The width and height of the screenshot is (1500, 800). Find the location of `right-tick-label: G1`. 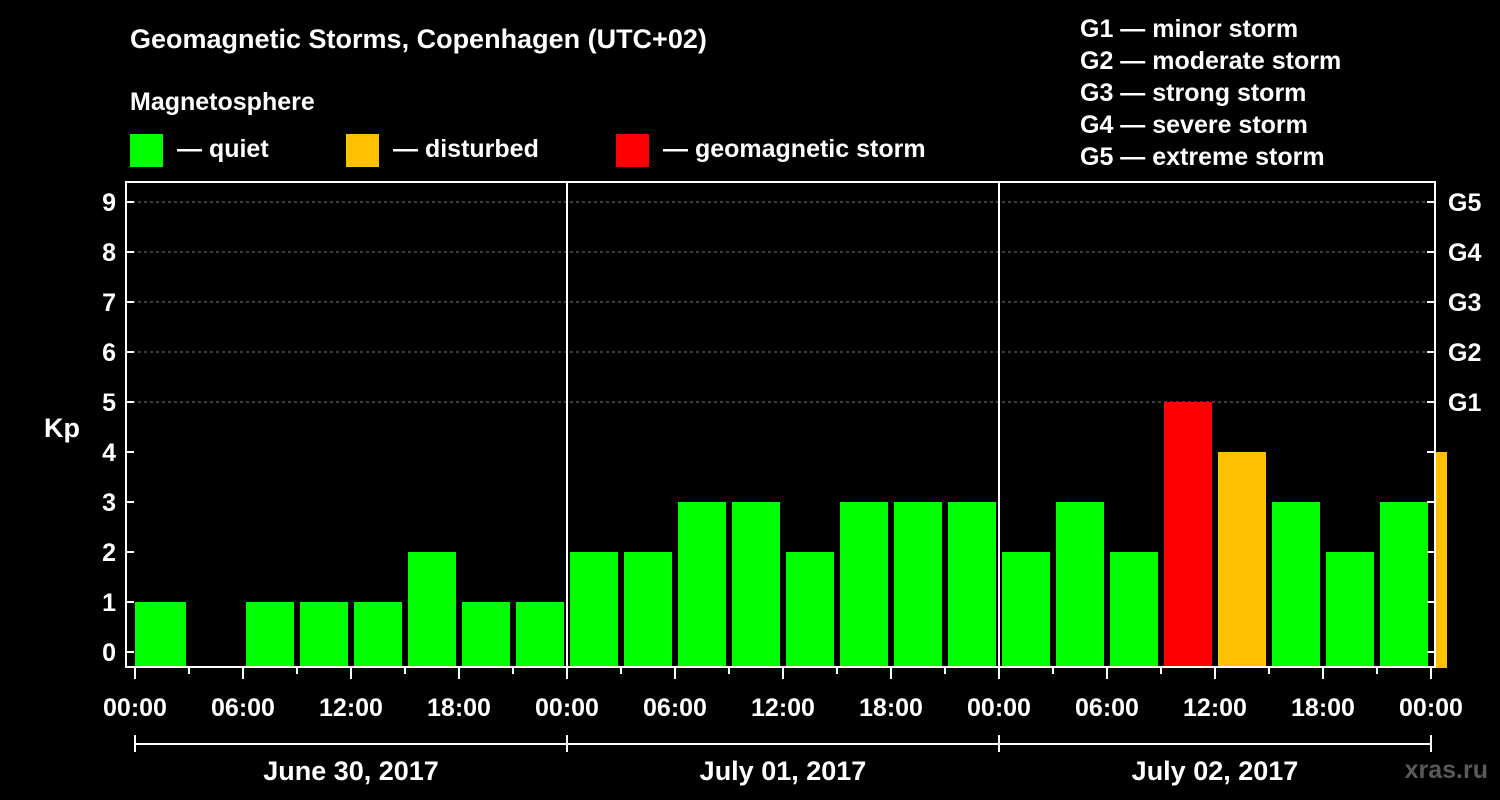

right-tick-label: G1 is located at coordinates (1464, 403).